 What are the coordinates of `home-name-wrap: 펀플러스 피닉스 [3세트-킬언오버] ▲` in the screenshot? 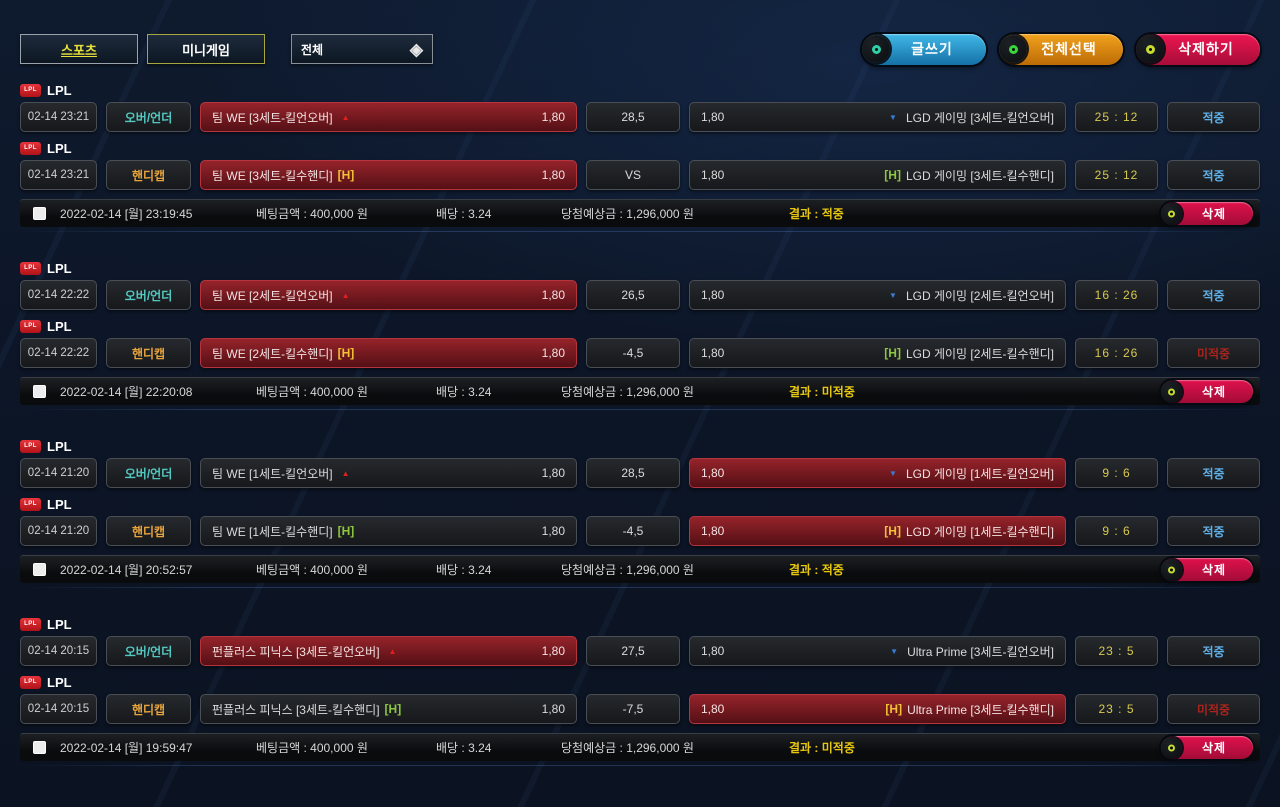 It's located at (304, 651).